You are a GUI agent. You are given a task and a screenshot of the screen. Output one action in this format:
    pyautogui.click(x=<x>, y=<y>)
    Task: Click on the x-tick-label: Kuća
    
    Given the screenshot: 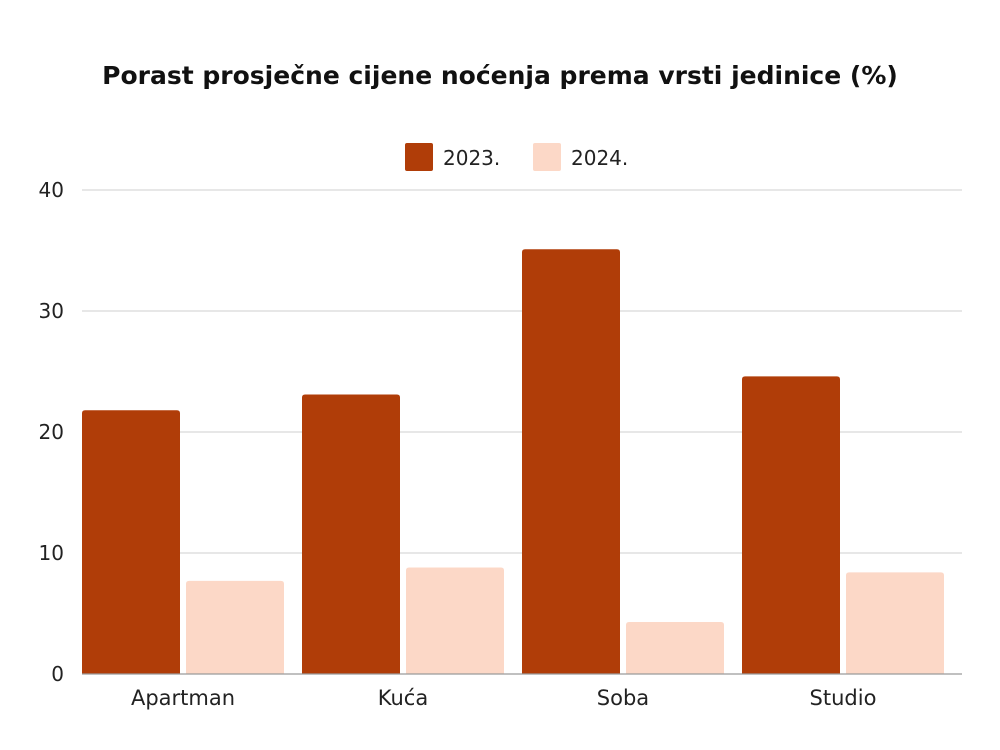 What is the action you would take?
    pyautogui.click(x=403, y=698)
    